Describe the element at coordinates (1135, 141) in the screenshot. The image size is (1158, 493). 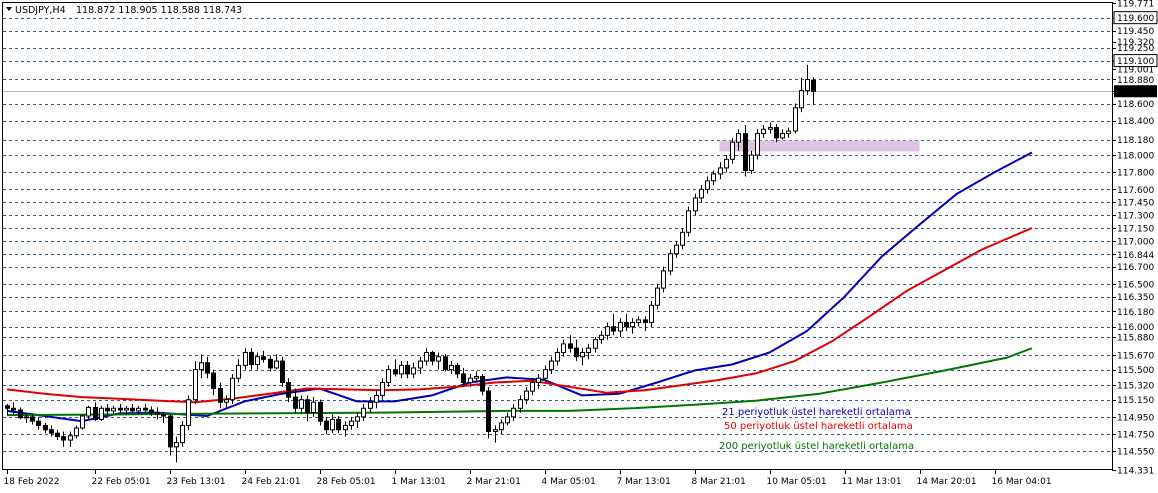
I see `price-tick-label: 118.180` at that location.